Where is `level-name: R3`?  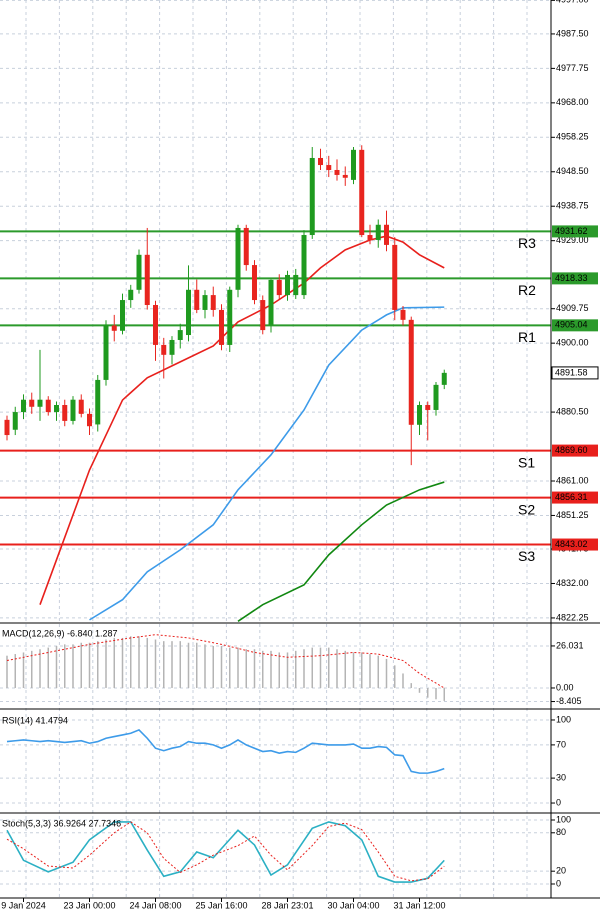
level-name: R3 is located at coordinates (527, 243).